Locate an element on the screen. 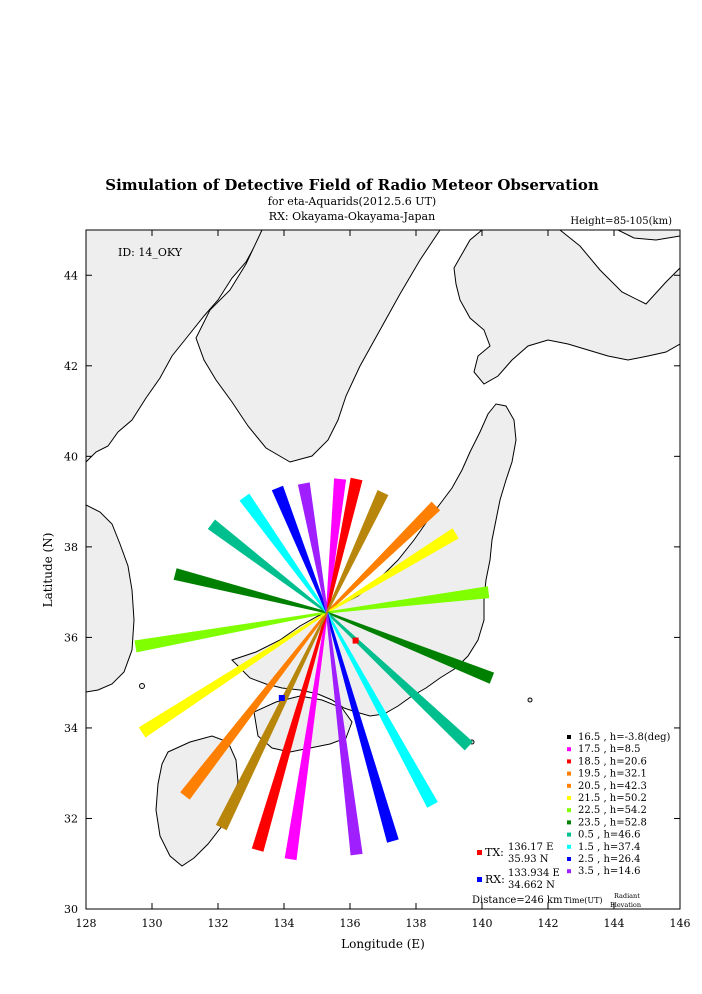 This screenshot has height=994, width=702. legend-entry: 3.5 , h=14.6 is located at coordinates (609, 871).